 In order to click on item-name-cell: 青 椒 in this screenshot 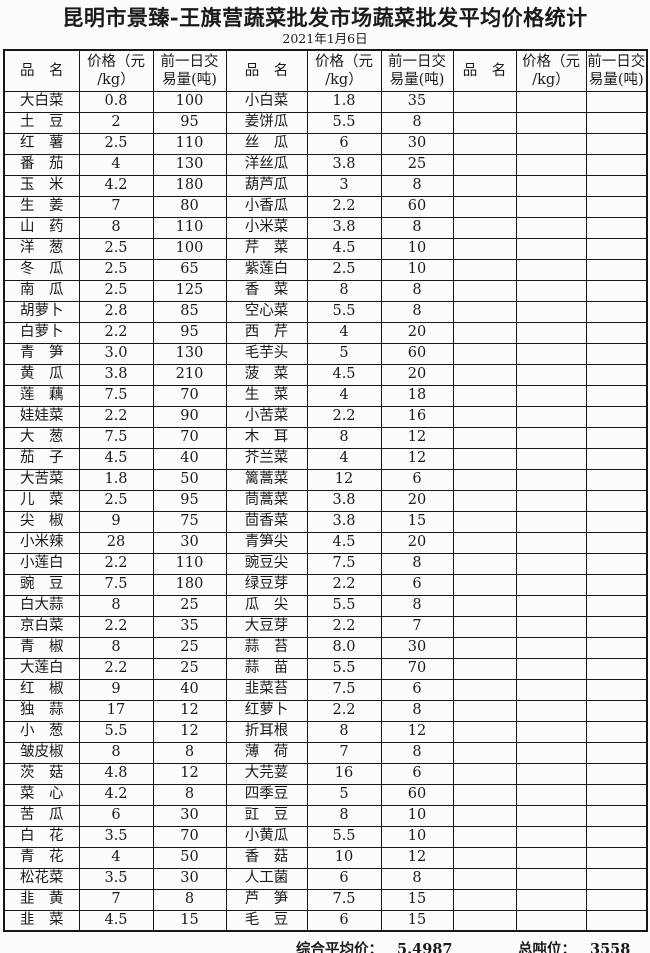, I will do `click(41, 647)`.